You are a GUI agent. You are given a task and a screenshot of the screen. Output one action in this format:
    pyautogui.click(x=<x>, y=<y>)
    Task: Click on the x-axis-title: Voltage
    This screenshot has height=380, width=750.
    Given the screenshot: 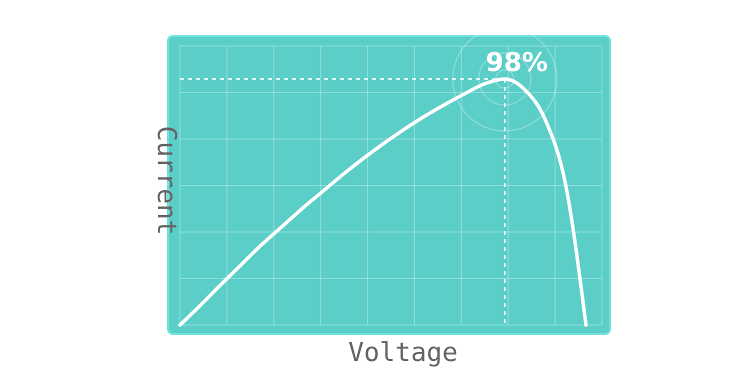 What is the action you would take?
    pyautogui.click(x=403, y=353)
    